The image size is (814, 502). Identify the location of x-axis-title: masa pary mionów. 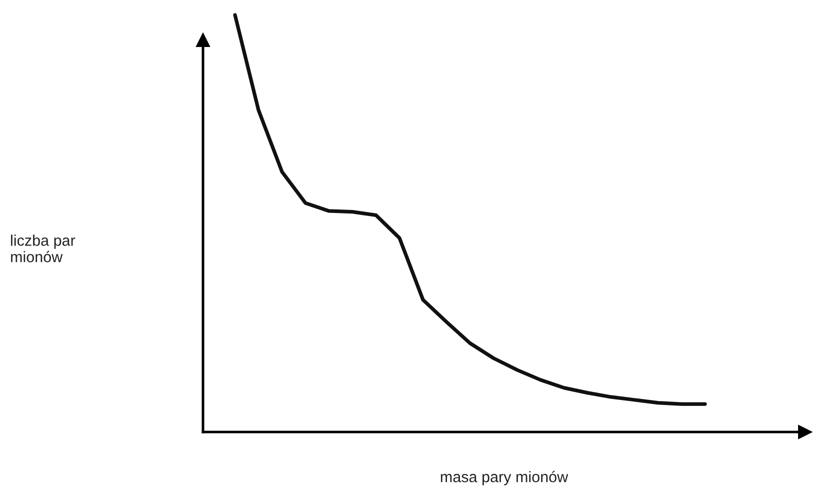
(504, 478).